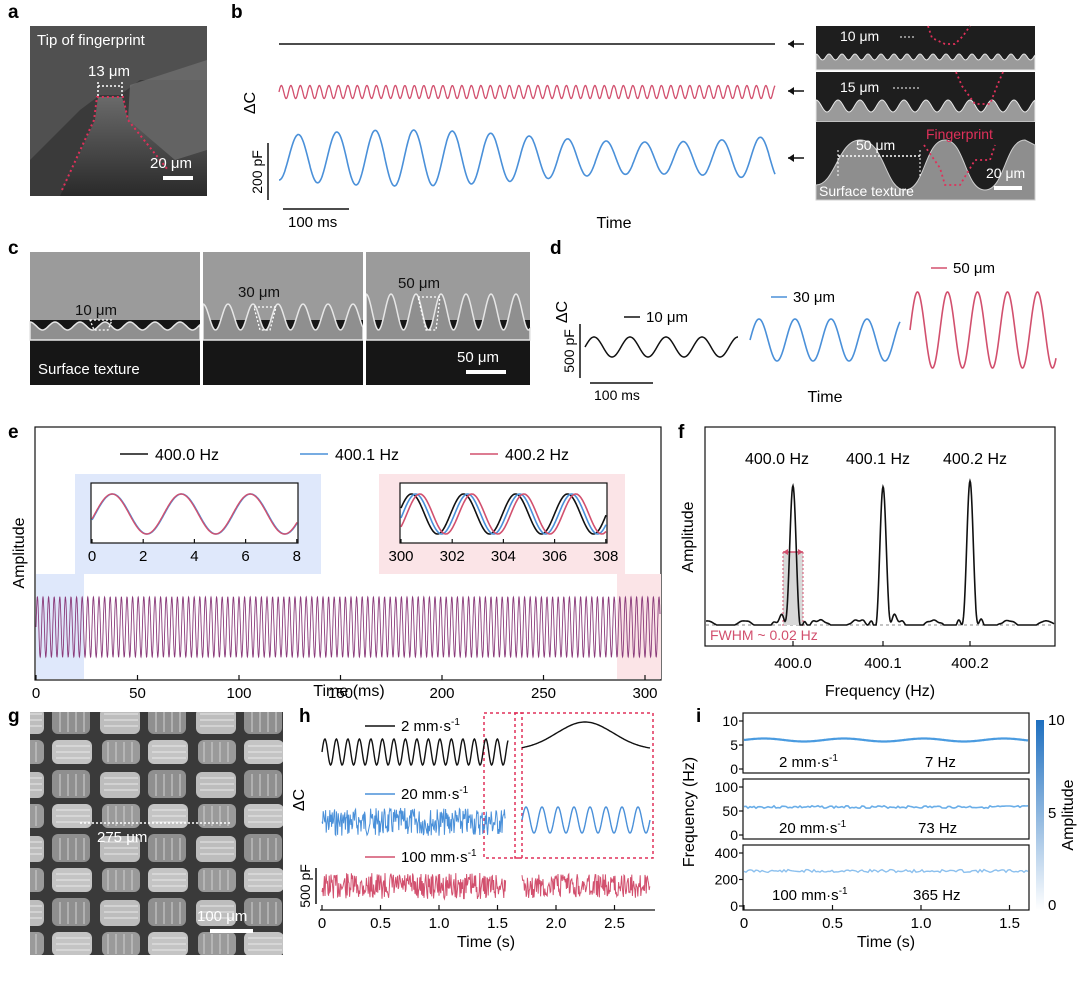 This screenshot has height=984, width=1080. What do you see at coordinates (1068, 814) in the screenshot?
I see `cbar-label-i: Amplitude` at bounding box center [1068, 814].